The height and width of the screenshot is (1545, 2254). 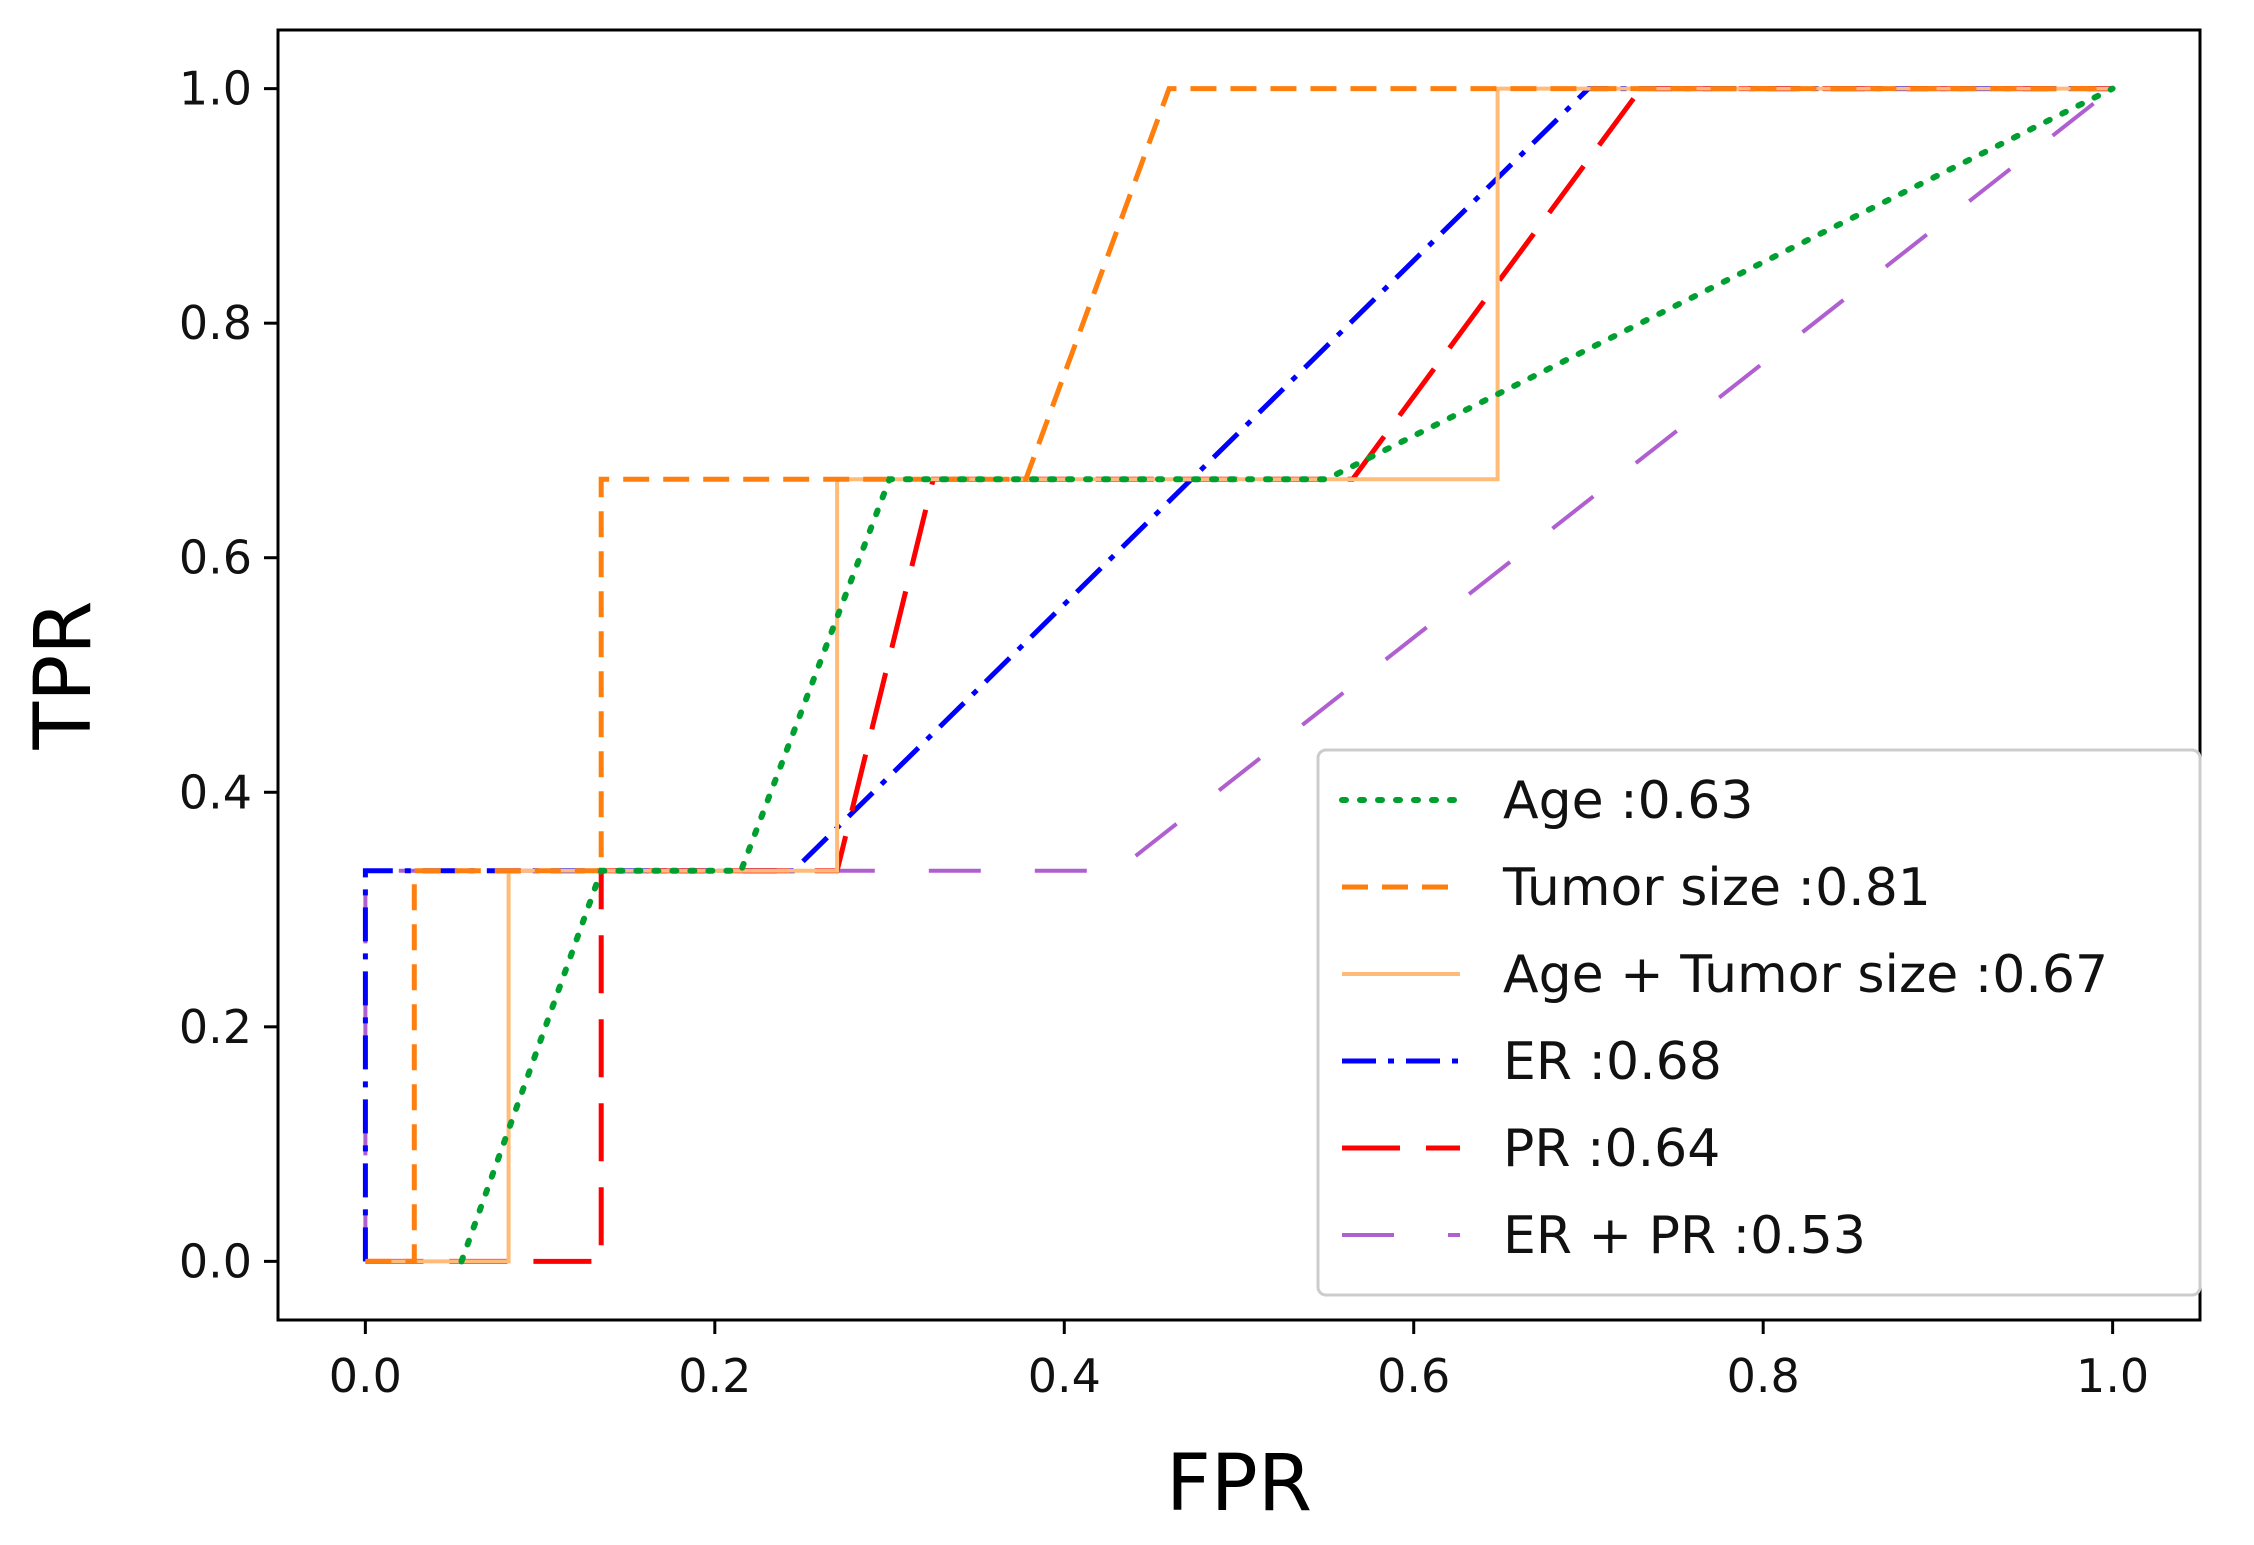 I want to click on legend-label: Tumor size :0.81, so click(x=1716, y=888).